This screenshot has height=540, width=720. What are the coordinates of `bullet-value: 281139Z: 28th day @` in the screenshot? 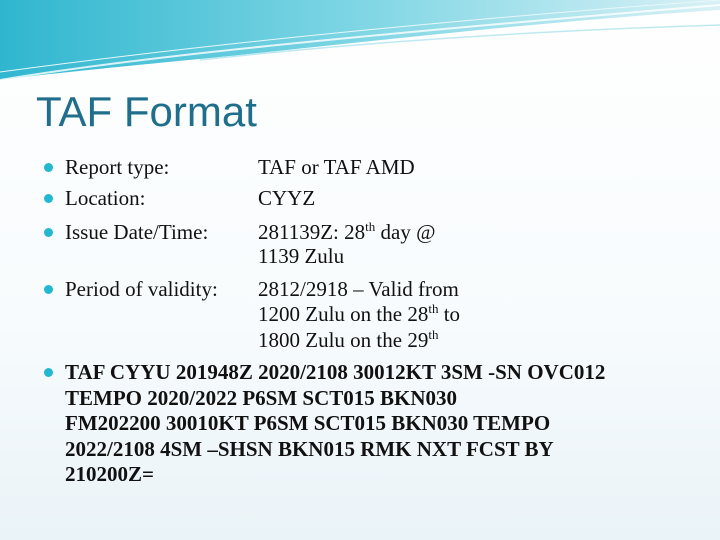 It's located at (346, 232).